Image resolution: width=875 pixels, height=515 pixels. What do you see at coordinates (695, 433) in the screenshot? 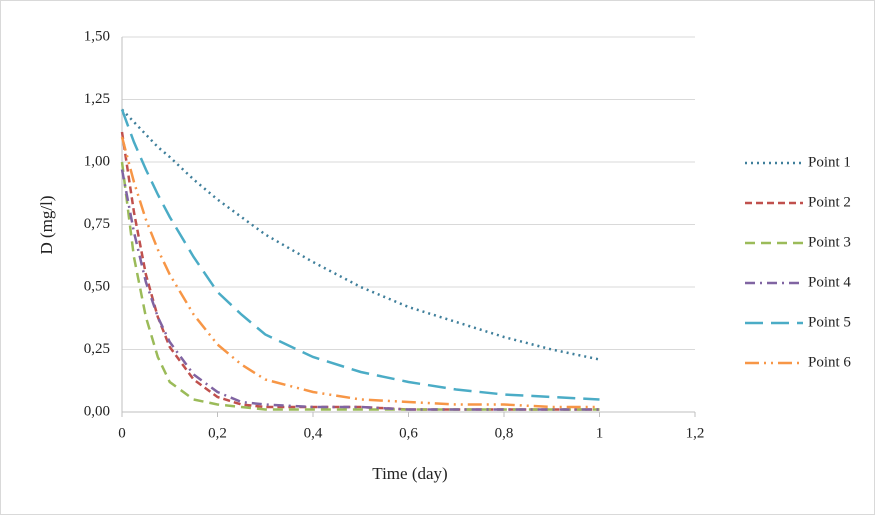
I see `x-tick-label: 1,2` at bounding box center [695, 433].